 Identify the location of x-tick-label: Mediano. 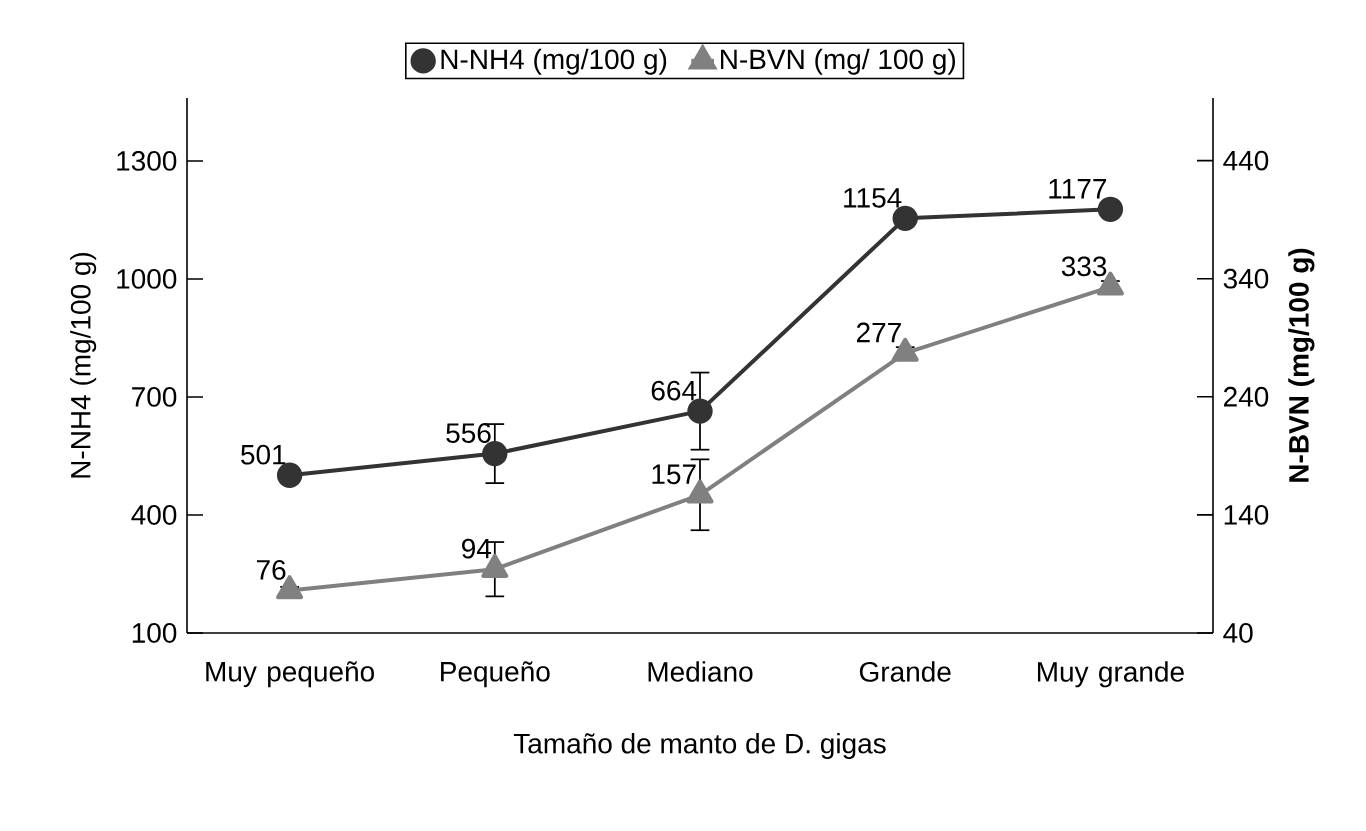
(700, 671).